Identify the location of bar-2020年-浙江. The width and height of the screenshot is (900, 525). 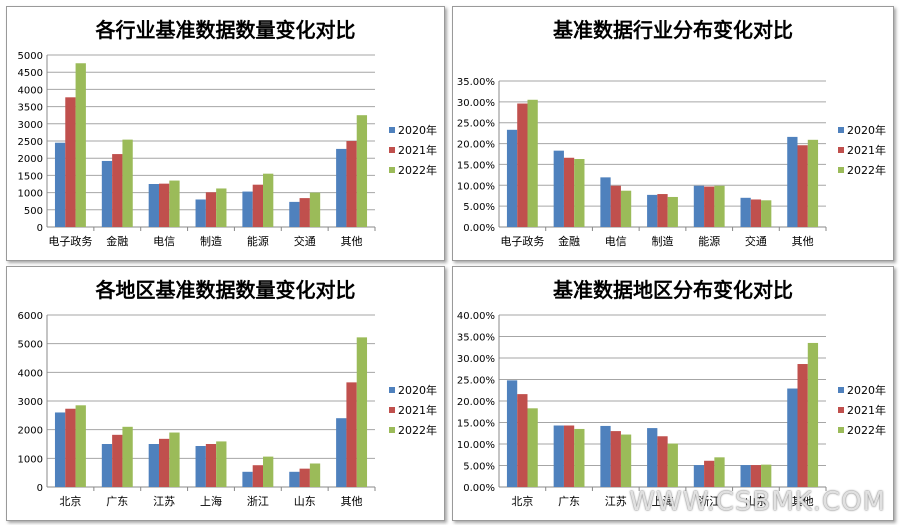
(247, 479).